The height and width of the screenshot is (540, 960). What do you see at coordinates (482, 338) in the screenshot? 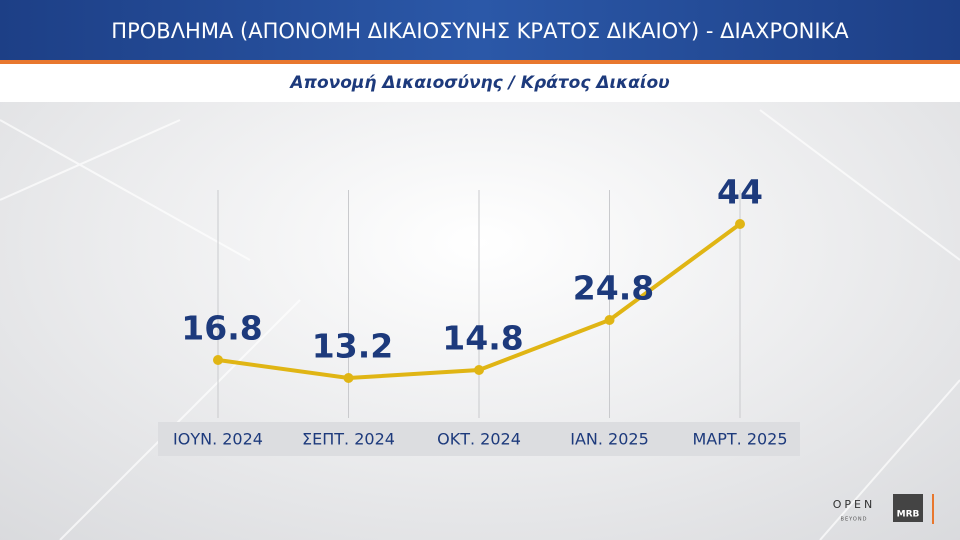
I see `data-label: 14.8` at bounding box center [482, 338].